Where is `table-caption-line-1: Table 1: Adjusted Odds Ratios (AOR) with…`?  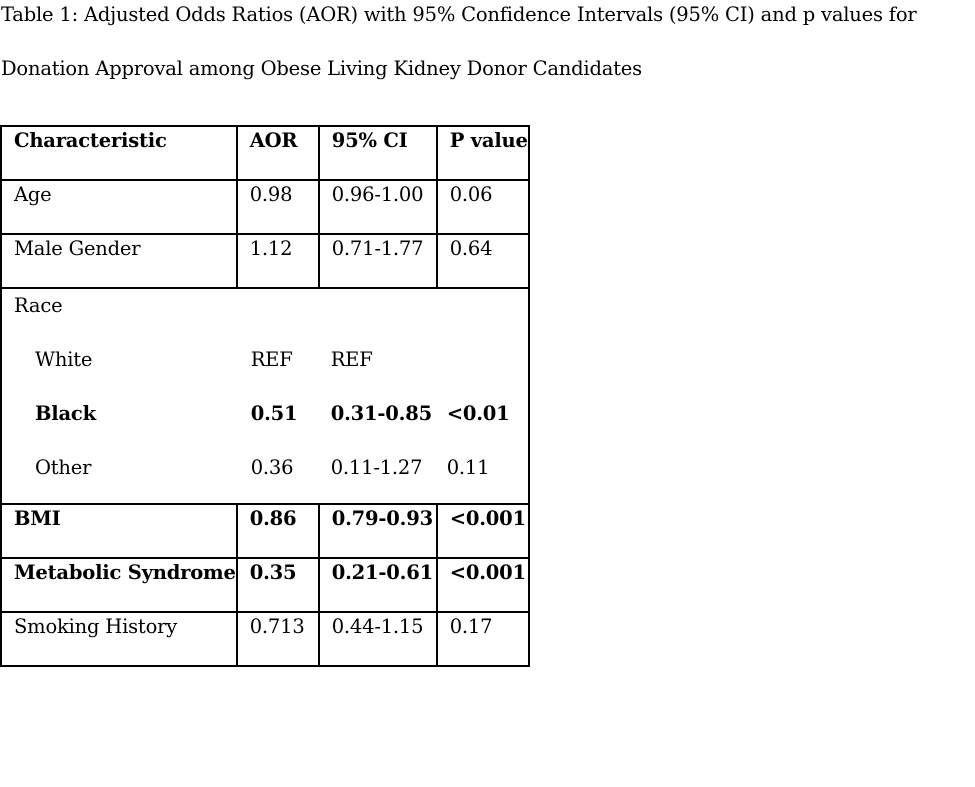
table-caption-line-1: Table 1: Adjusted Odds Ratios (AOR) with… is located at coordinates (459, 14).